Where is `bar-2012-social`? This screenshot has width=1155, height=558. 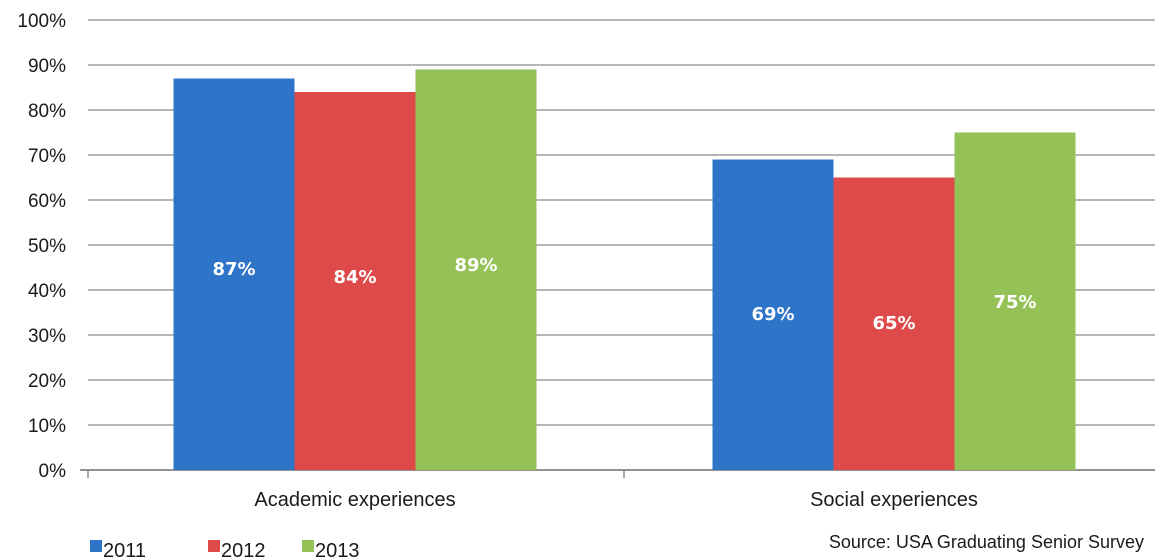
bar-2012-social is located at coordinates (894, 323).